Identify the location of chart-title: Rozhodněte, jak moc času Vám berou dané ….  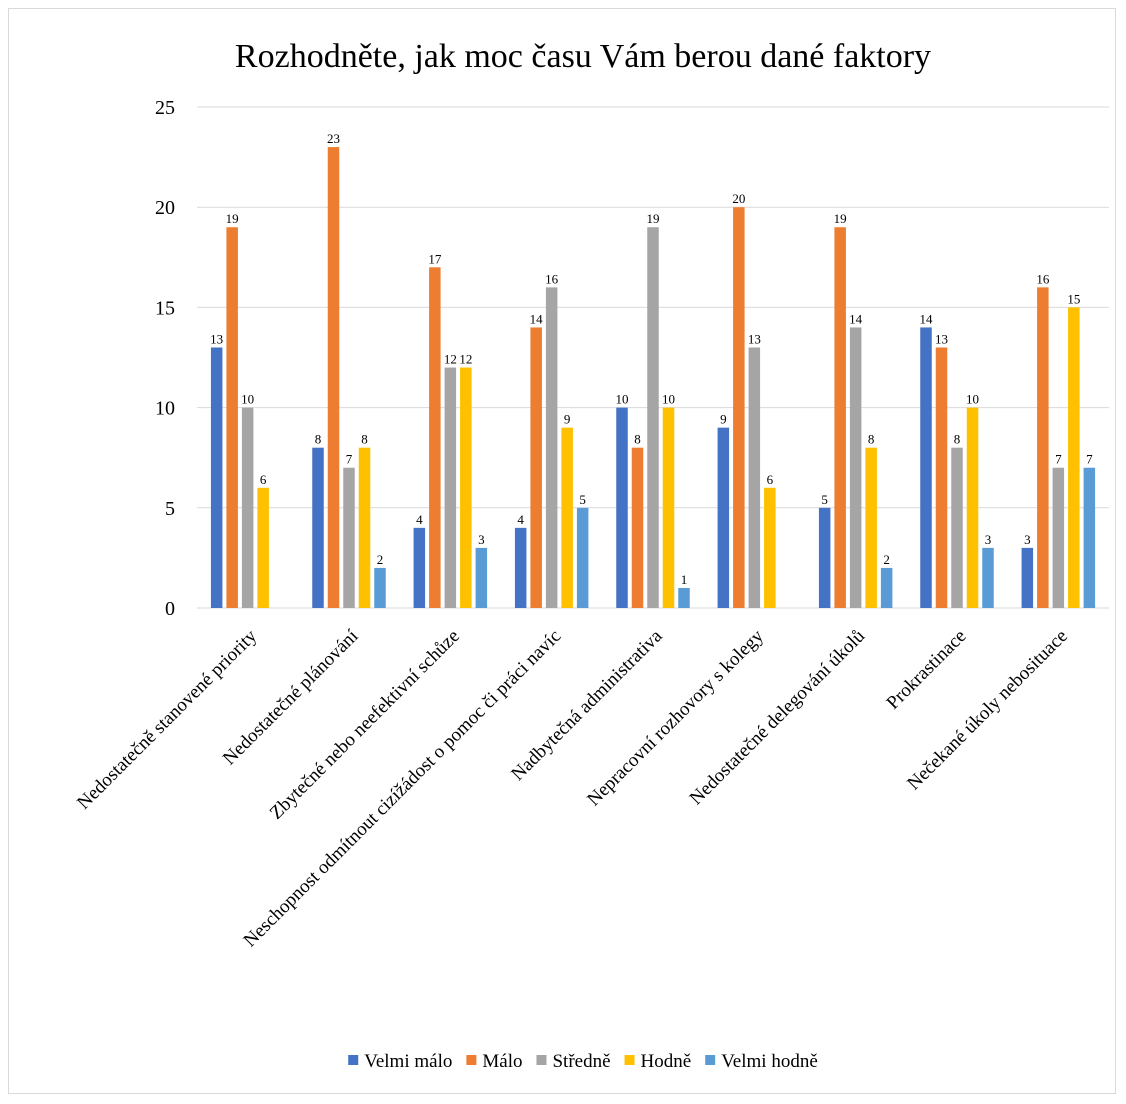
(583, 56).